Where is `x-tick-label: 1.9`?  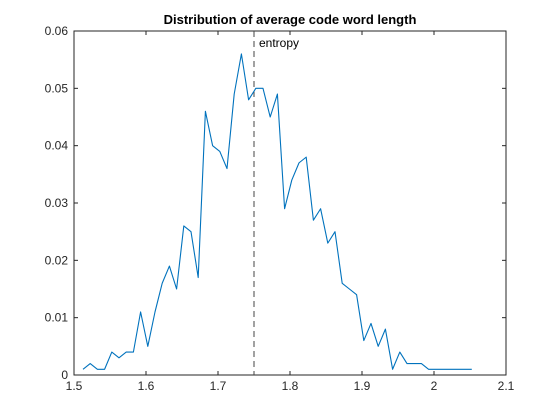 x-tick-label: 1.9 is located at coordinates (362, 386).